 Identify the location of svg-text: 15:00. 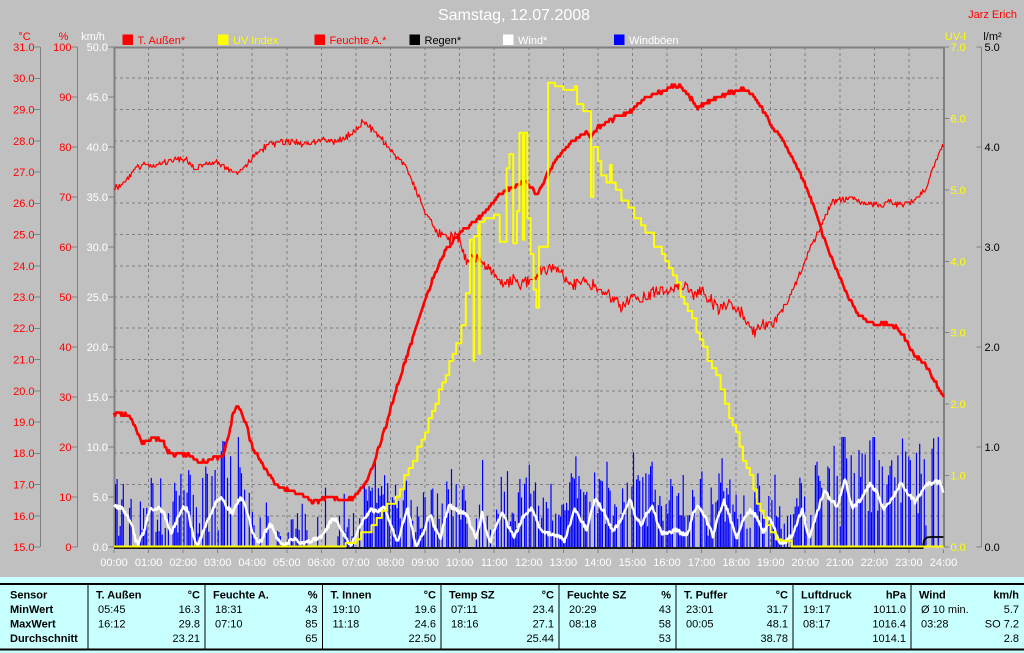
(633, 563).